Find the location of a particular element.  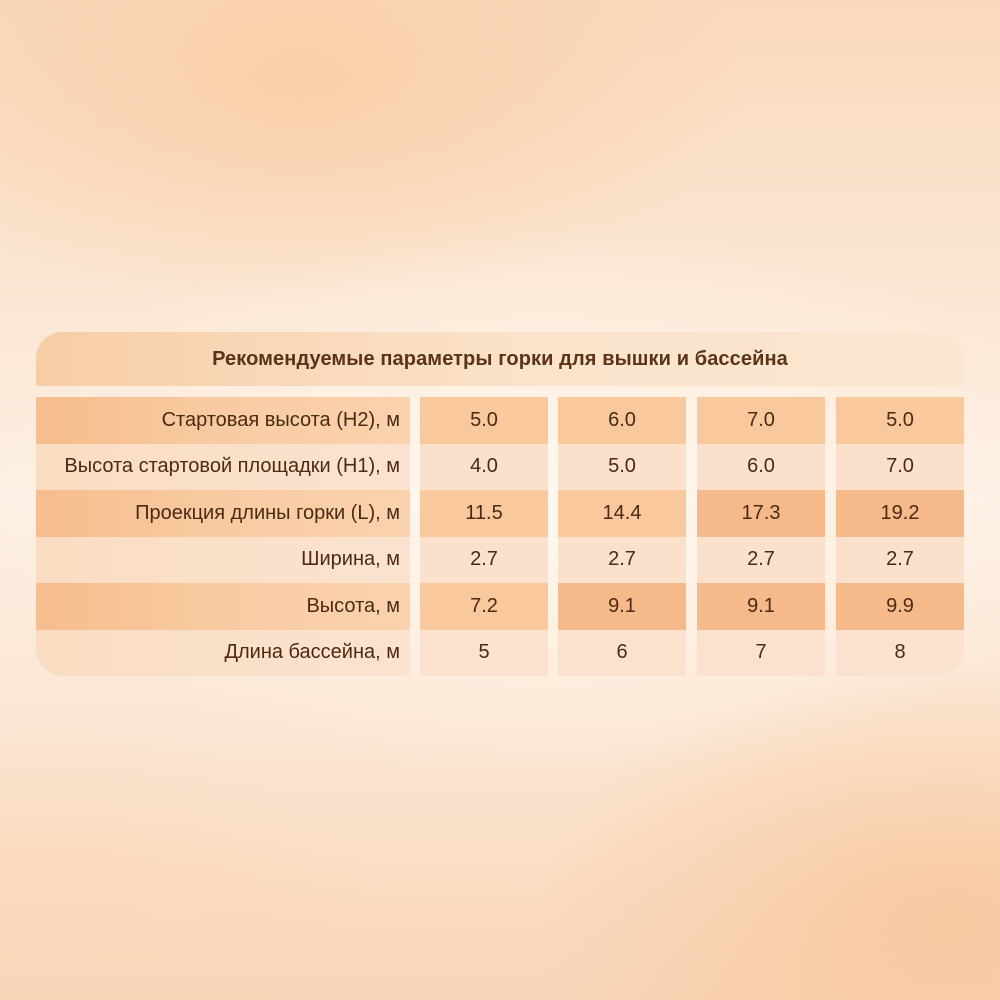

table-cell: 4.0 is located at coordinates (484, 466).